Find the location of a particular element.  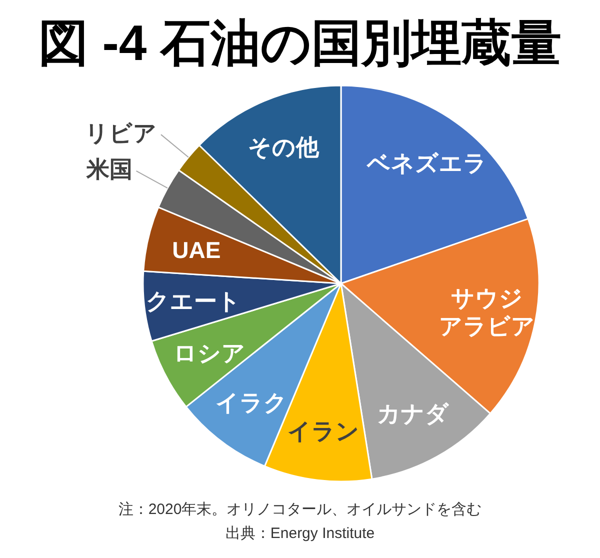

slice-label: サウジアラビア is located at coordinates (486, 312).